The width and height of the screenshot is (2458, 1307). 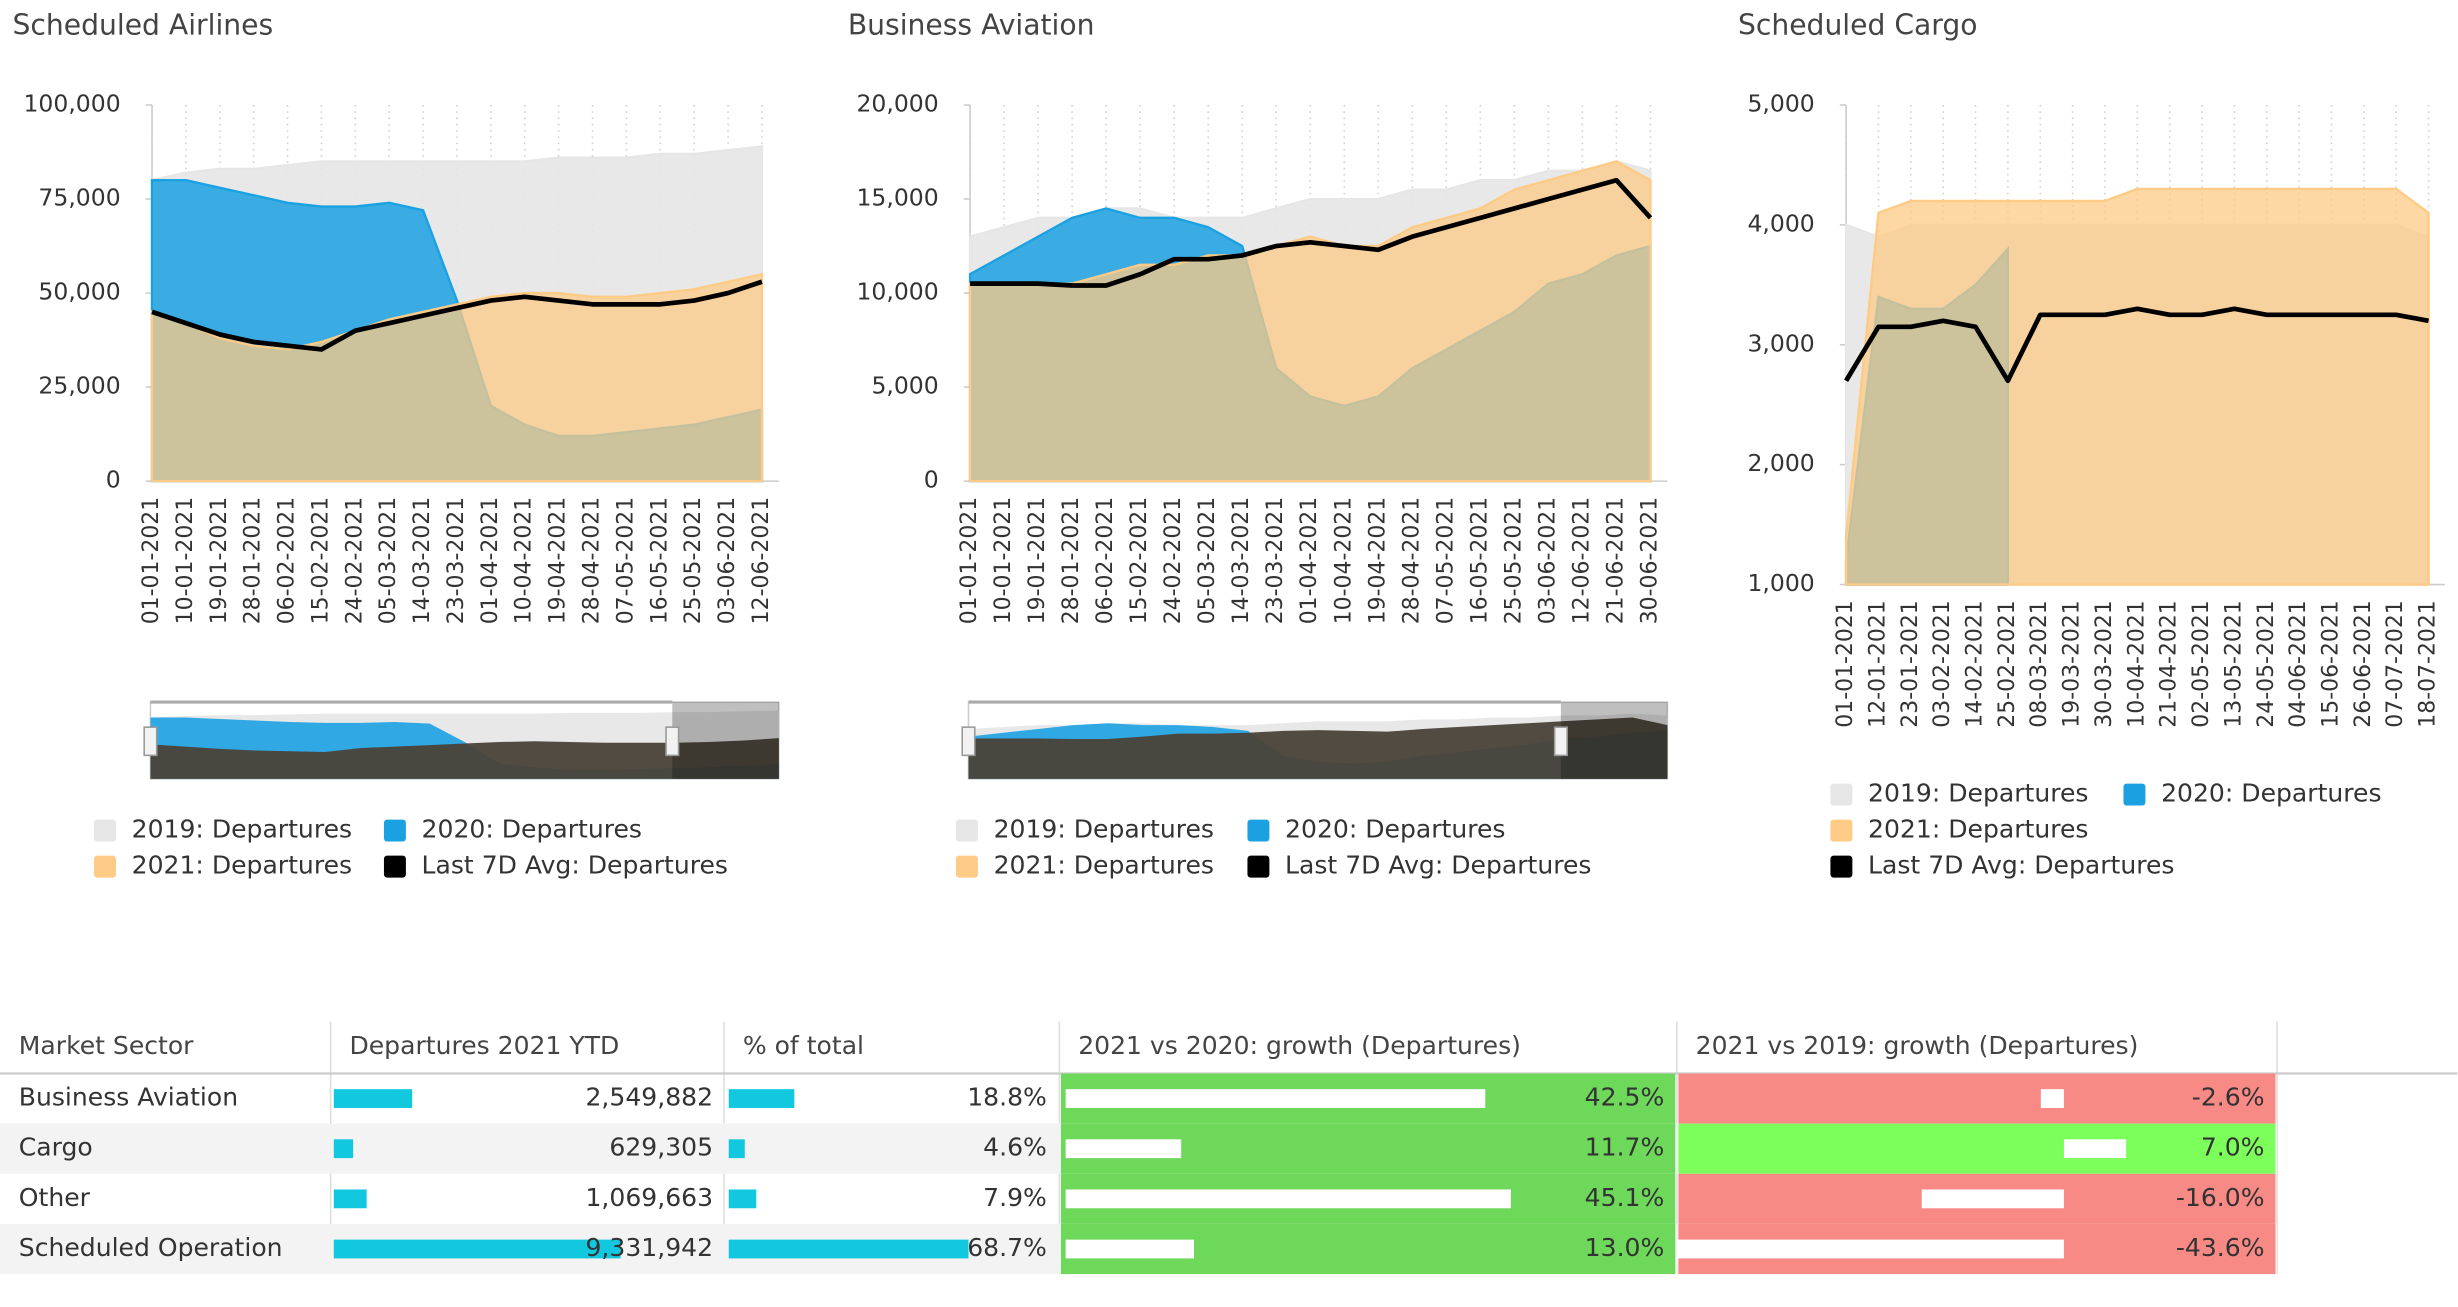 I want to click on x-tick-label: 26-06-2021, so click(x=2363, y=663).